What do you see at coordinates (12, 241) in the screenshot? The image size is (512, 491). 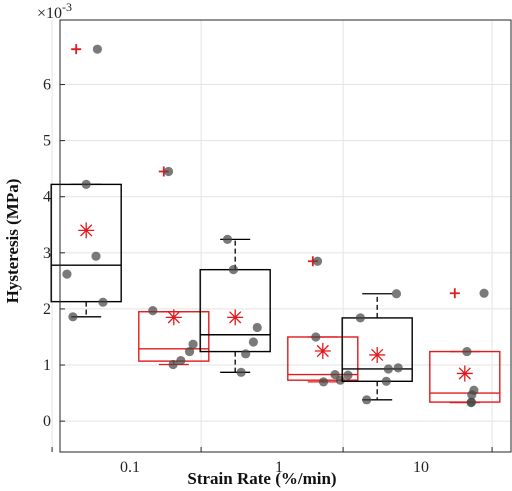 I see `y-axis-title: Hysteresis (MPa)` at bounding box center [12, 241].